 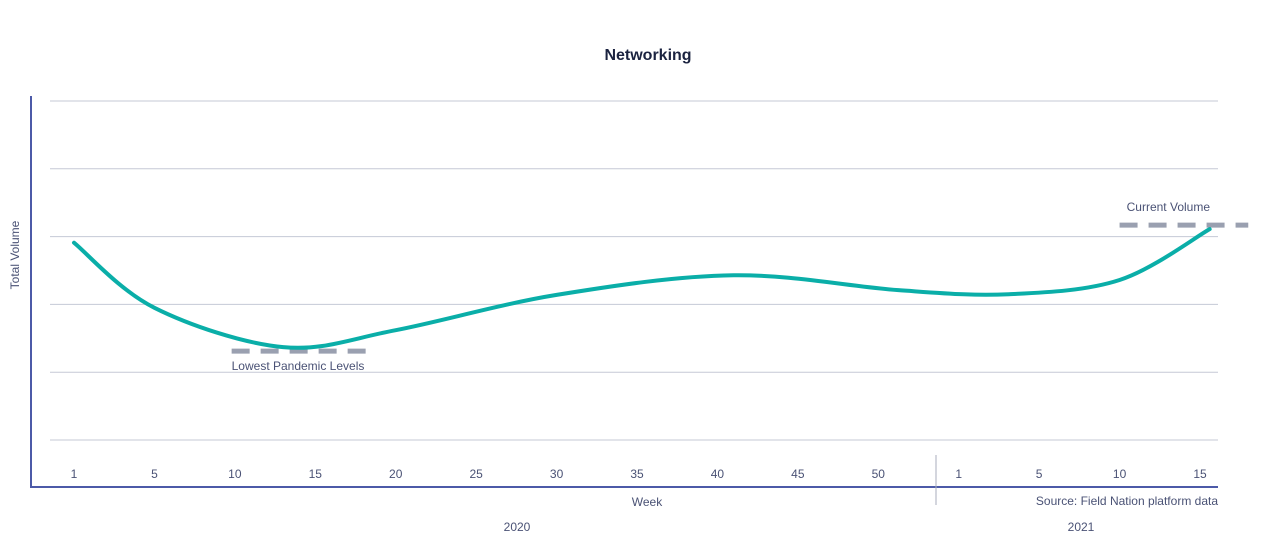 What do you see at coordinates (1169, 207) in the screenshot?
I see `annotation-label: Current Volume` at bounding box center [1169, 207].